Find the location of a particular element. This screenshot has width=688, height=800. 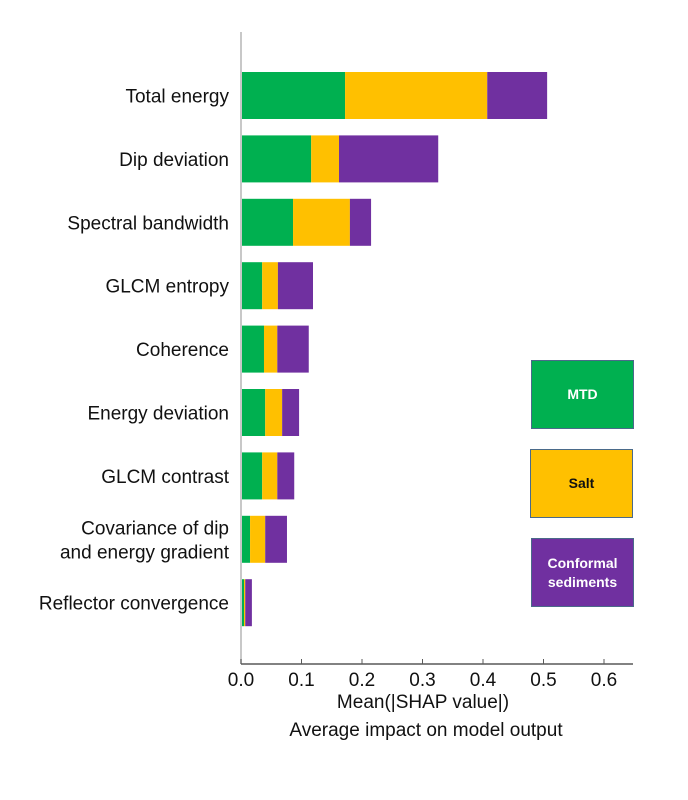

category-label-line: Total energy is located at coordinates (177, 97).